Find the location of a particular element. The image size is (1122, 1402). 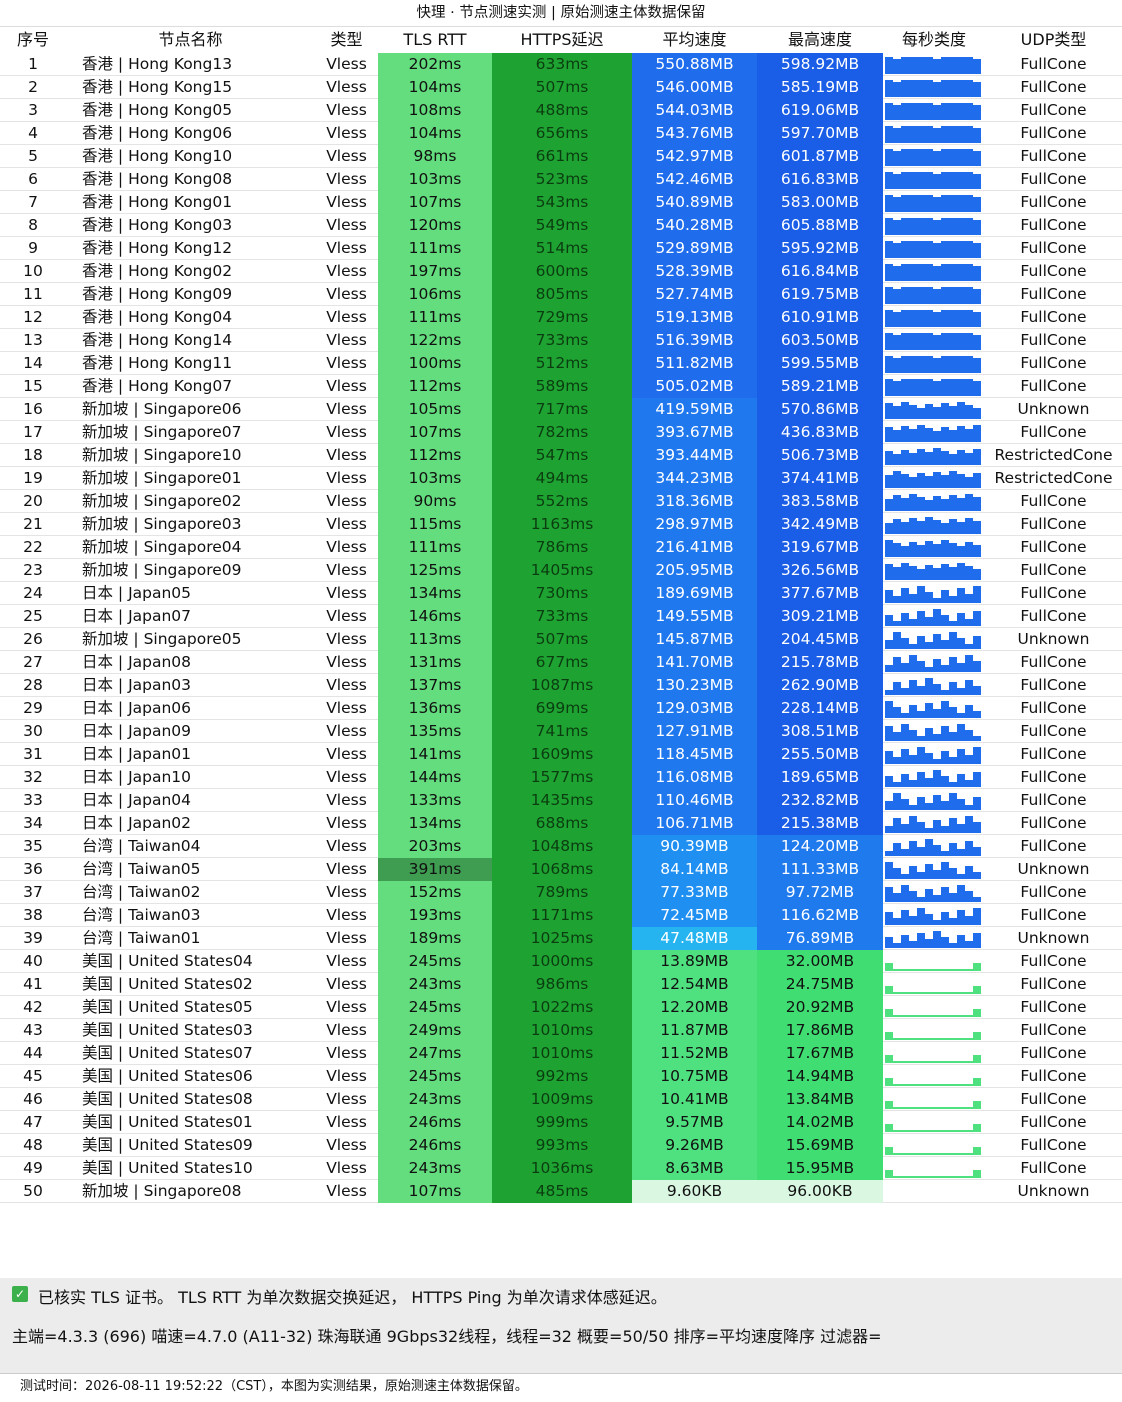

table-cell: 144ms is located at coordinates (435, 777).